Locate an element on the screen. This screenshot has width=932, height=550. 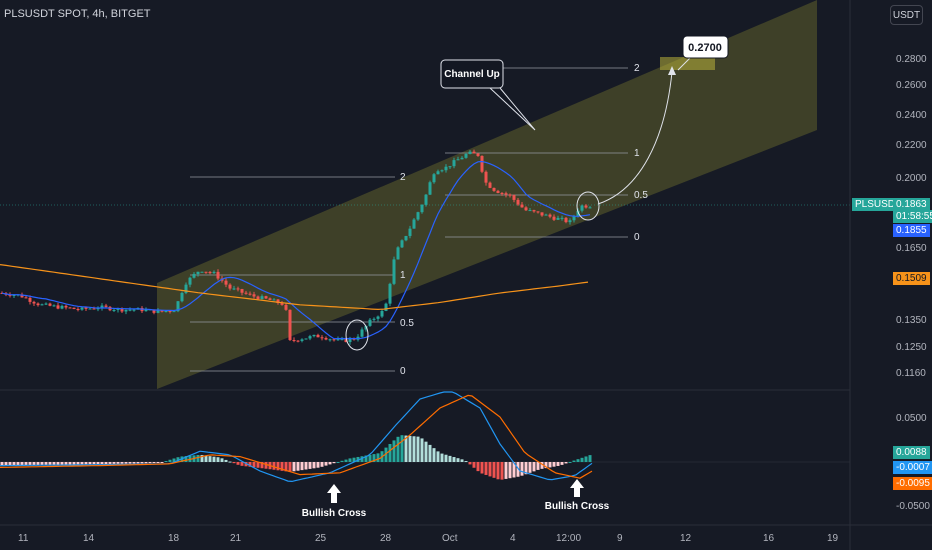
x-tick: 21 is located at coordinates (236, 538).